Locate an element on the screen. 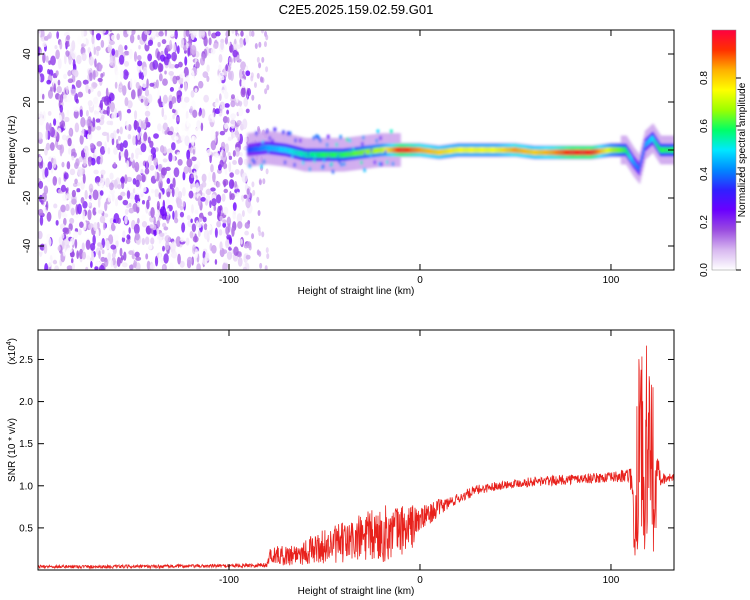  heatmap-y-tick-label: -20 is located at coordinates (27, 197).